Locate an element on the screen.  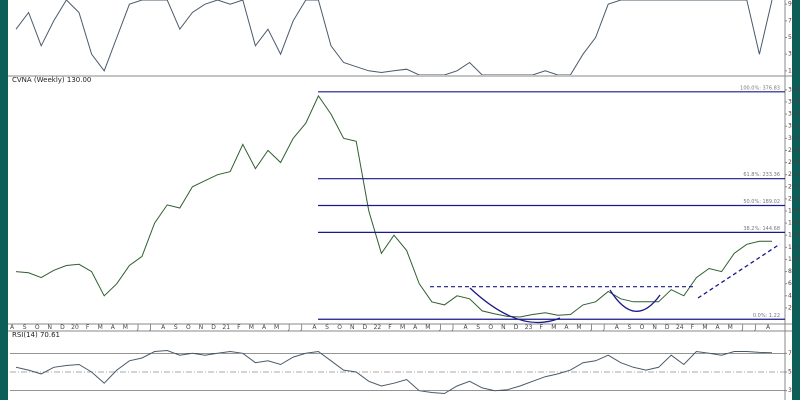
y-tick-label: 140 is located at coordinates (794, 235).